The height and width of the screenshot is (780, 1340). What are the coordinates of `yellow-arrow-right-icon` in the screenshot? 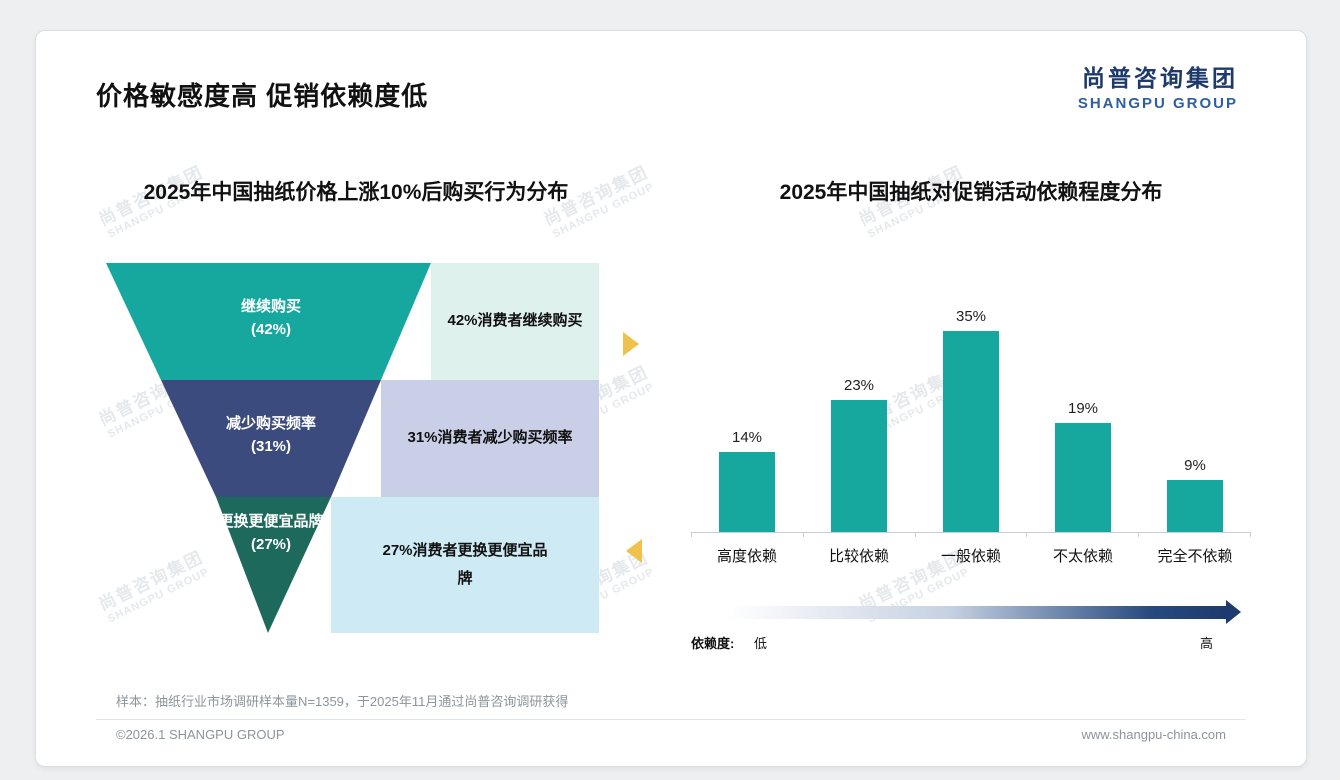 It's located at (631, 344).